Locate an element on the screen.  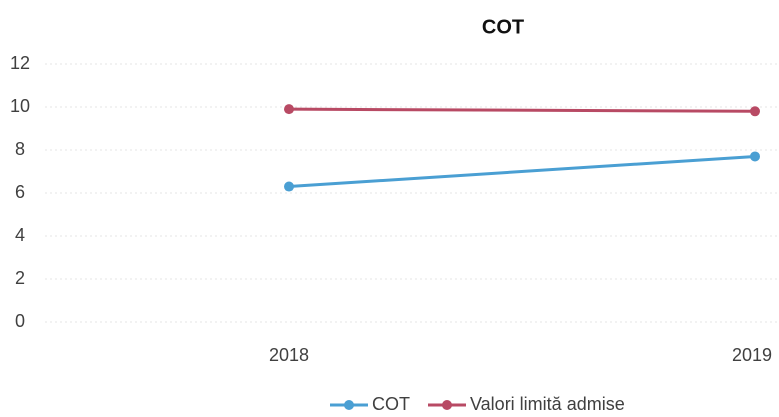
x-tick-label: 2018 is located at coordinates (289, 355).